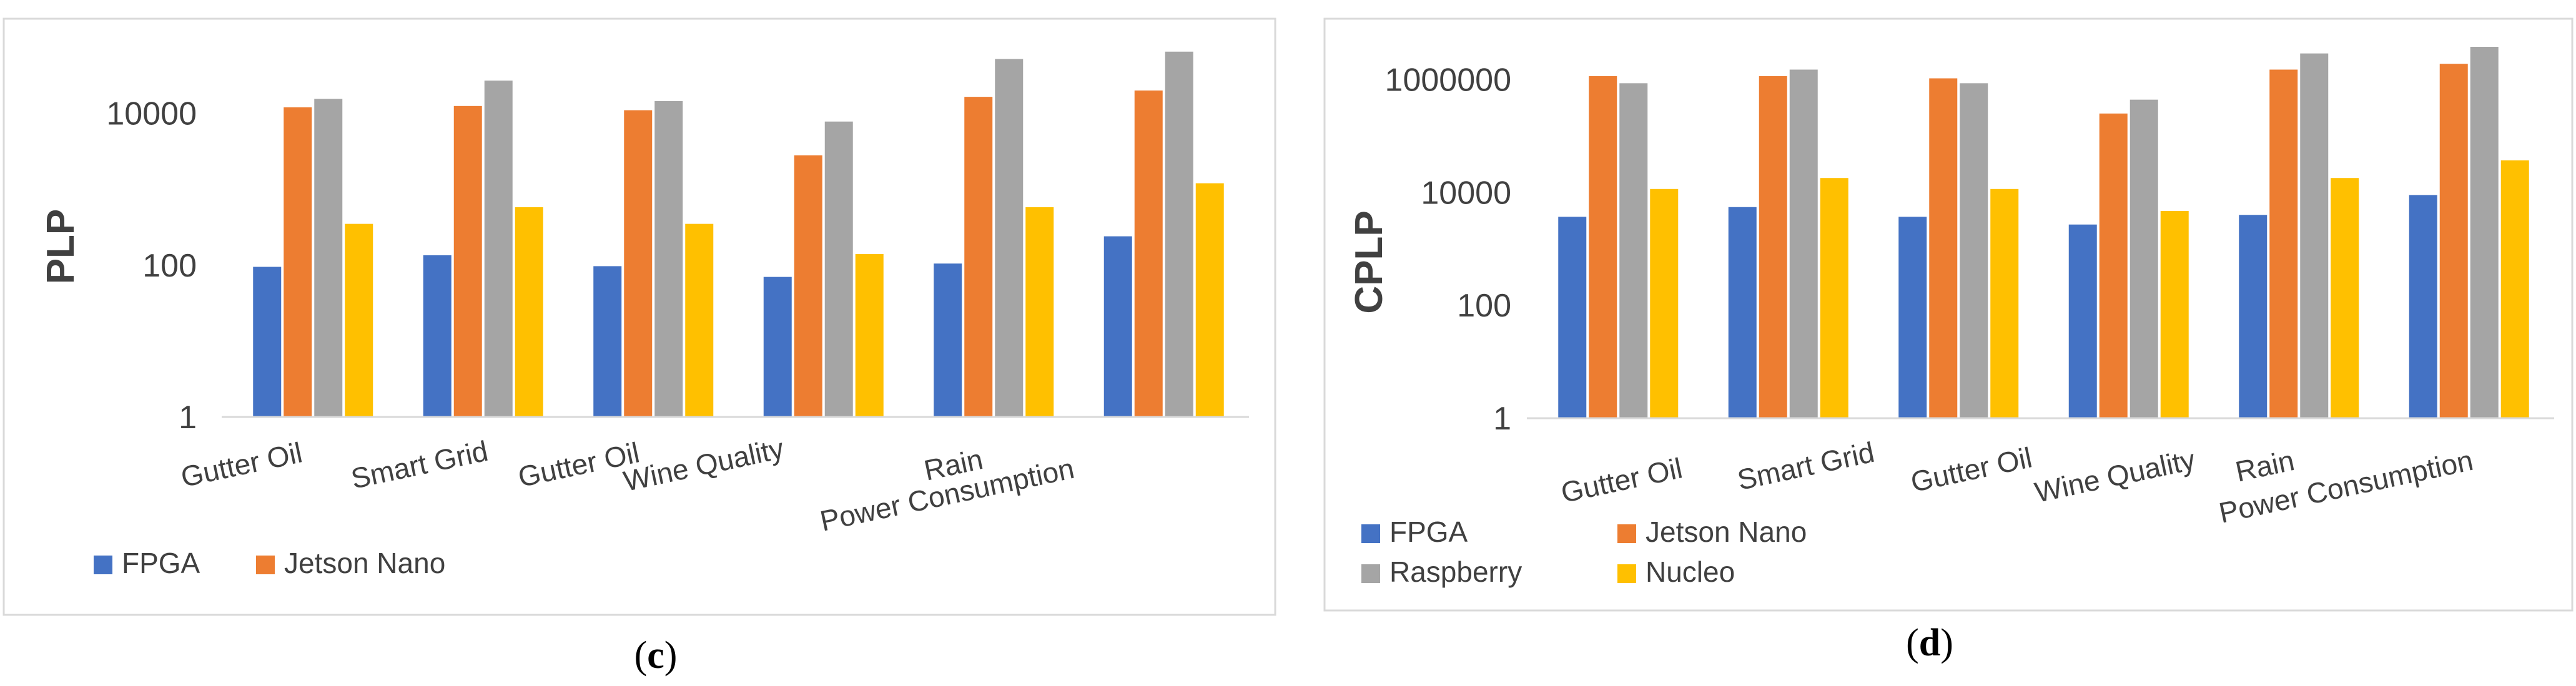 This screenshot has width=2576, height=686. What do you see at coordinates (61, 247) in the screenshot?
I see `y-axis-title: PLP` at bounding box center [61, 247].